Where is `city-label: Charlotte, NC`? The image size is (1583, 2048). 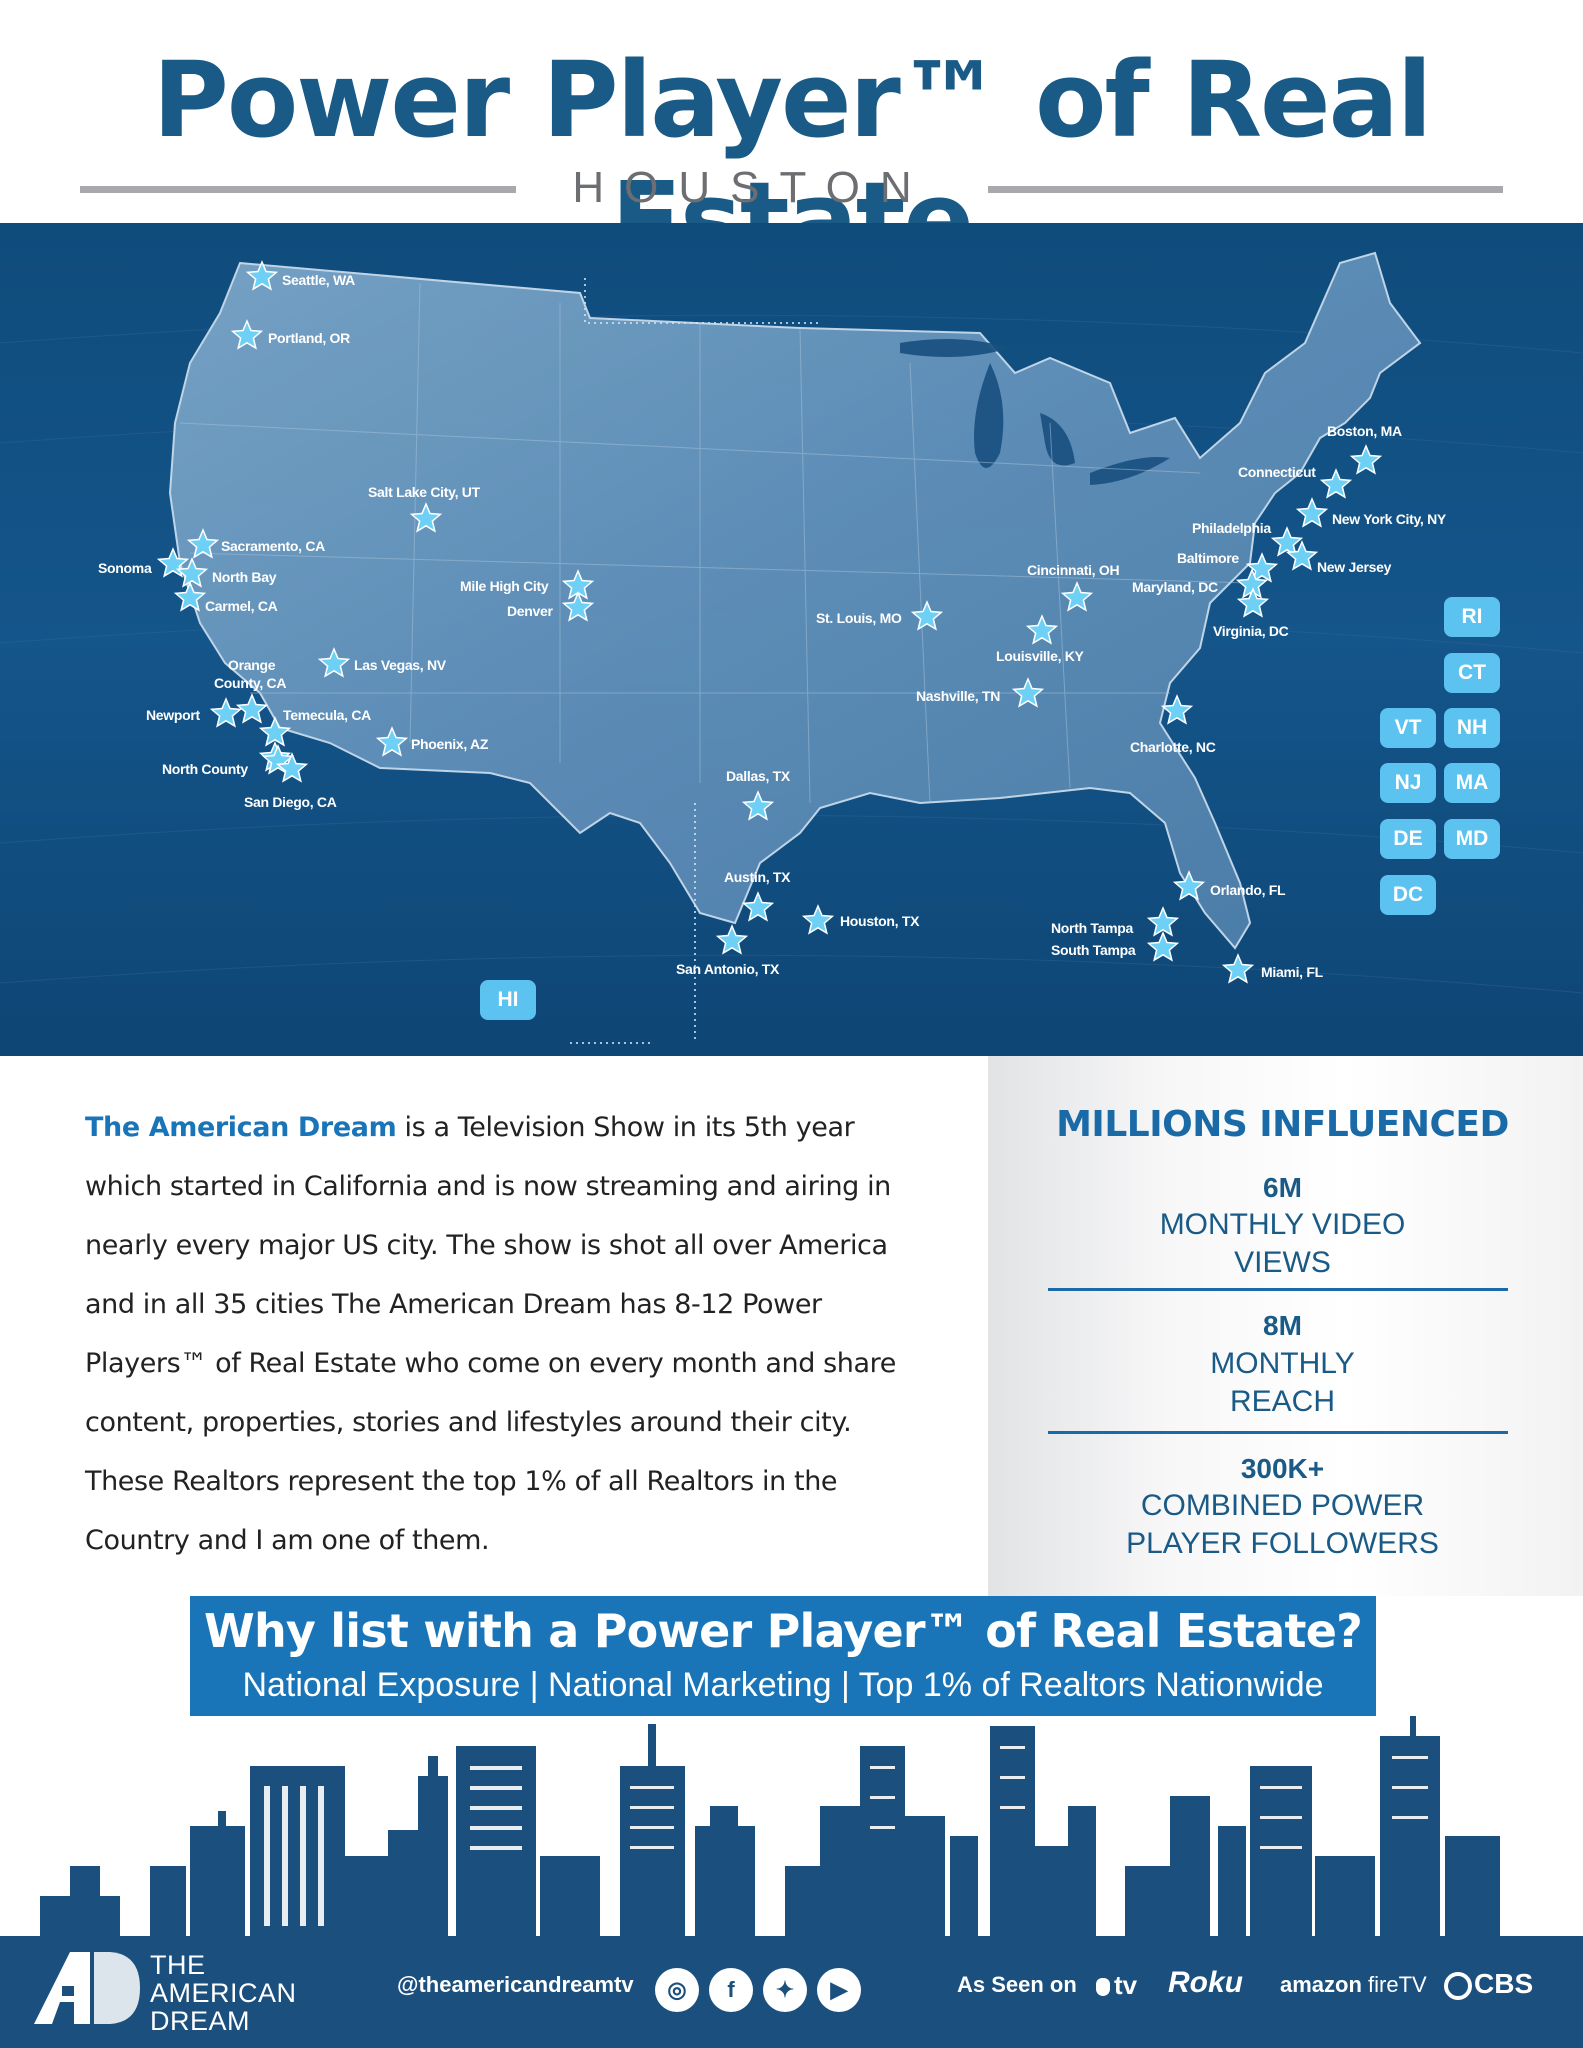
city-label: Charlotte, NC is located at coordinates (1173, 747).